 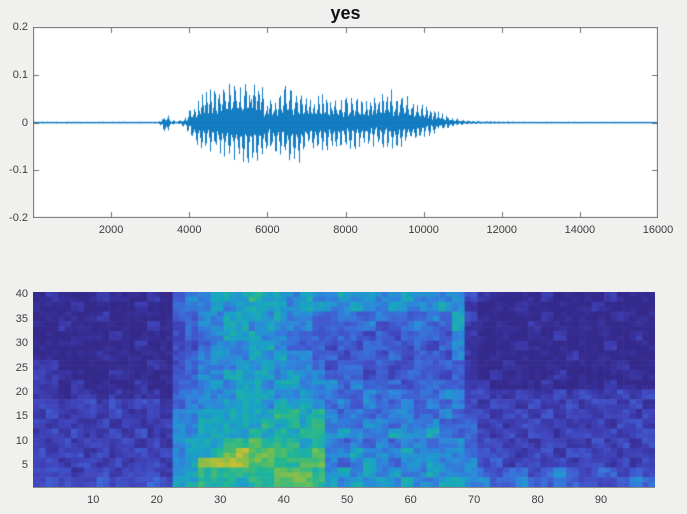 I want to click on spectrogram-x-tick-label: 30, so click(x=220, y=500).